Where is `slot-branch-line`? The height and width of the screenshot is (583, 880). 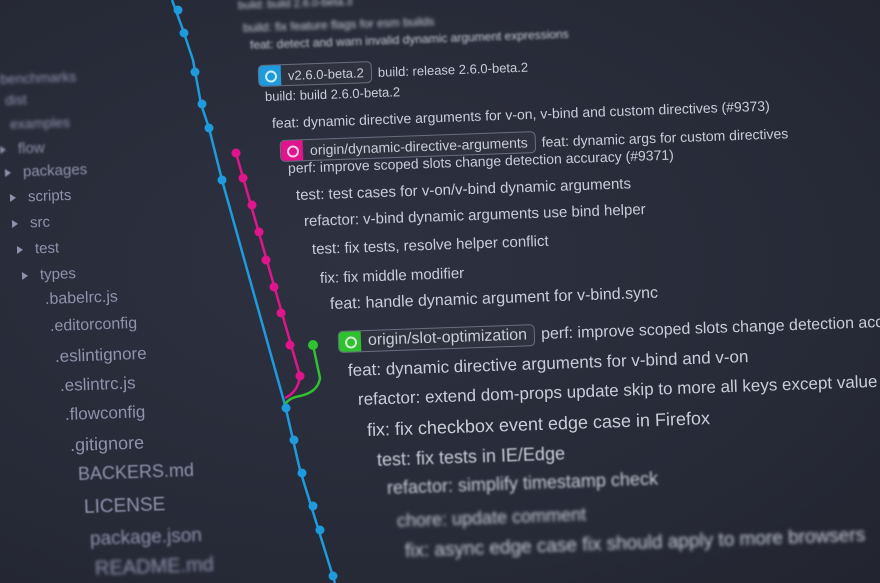 slot-branch-line is located at coordinates (302, 375).